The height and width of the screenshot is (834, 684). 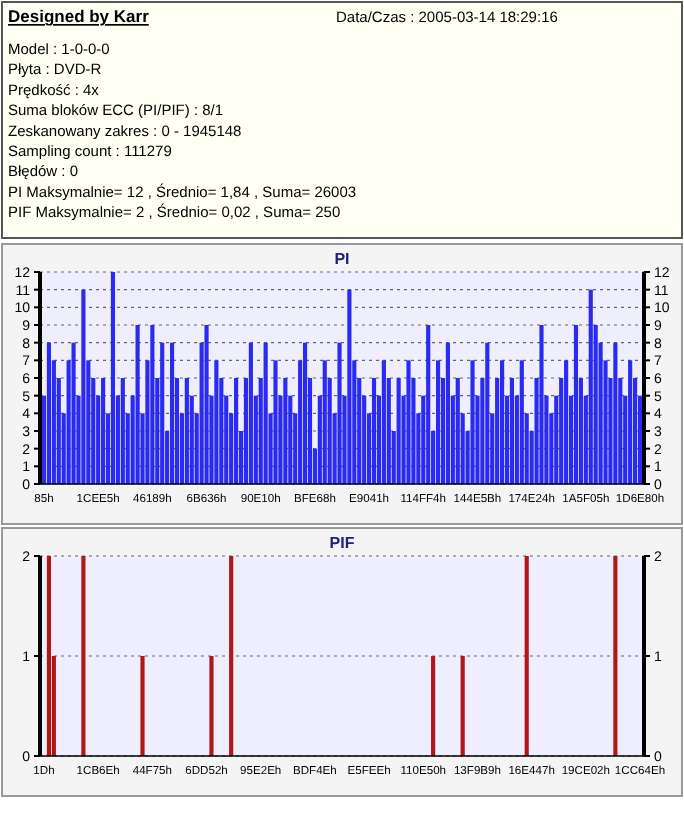 What do you see at coordinates (342, 543) in the screenshot?
I see `chart-title: PIF` at bounding box center [342, 543].